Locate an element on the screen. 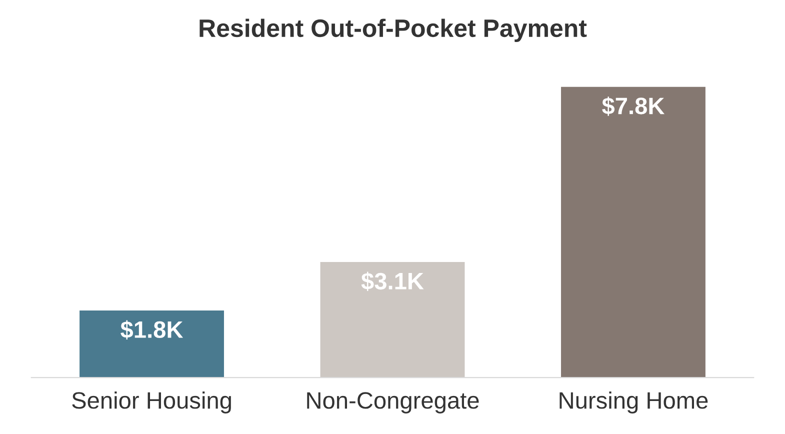  x-tick-label: Senior Housing is located at coordinates (151, 402).